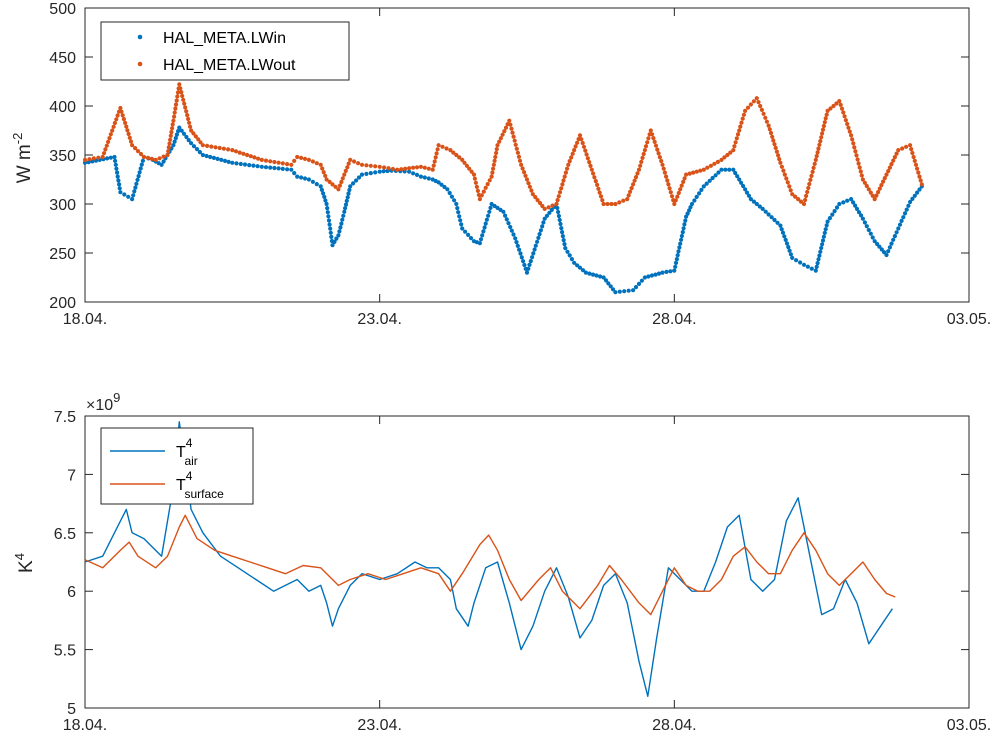  What do you see at coordinates (62, 303) in the screenshot?
I see `p1-y-tick-label: 200` at bounding box center [62, 303].